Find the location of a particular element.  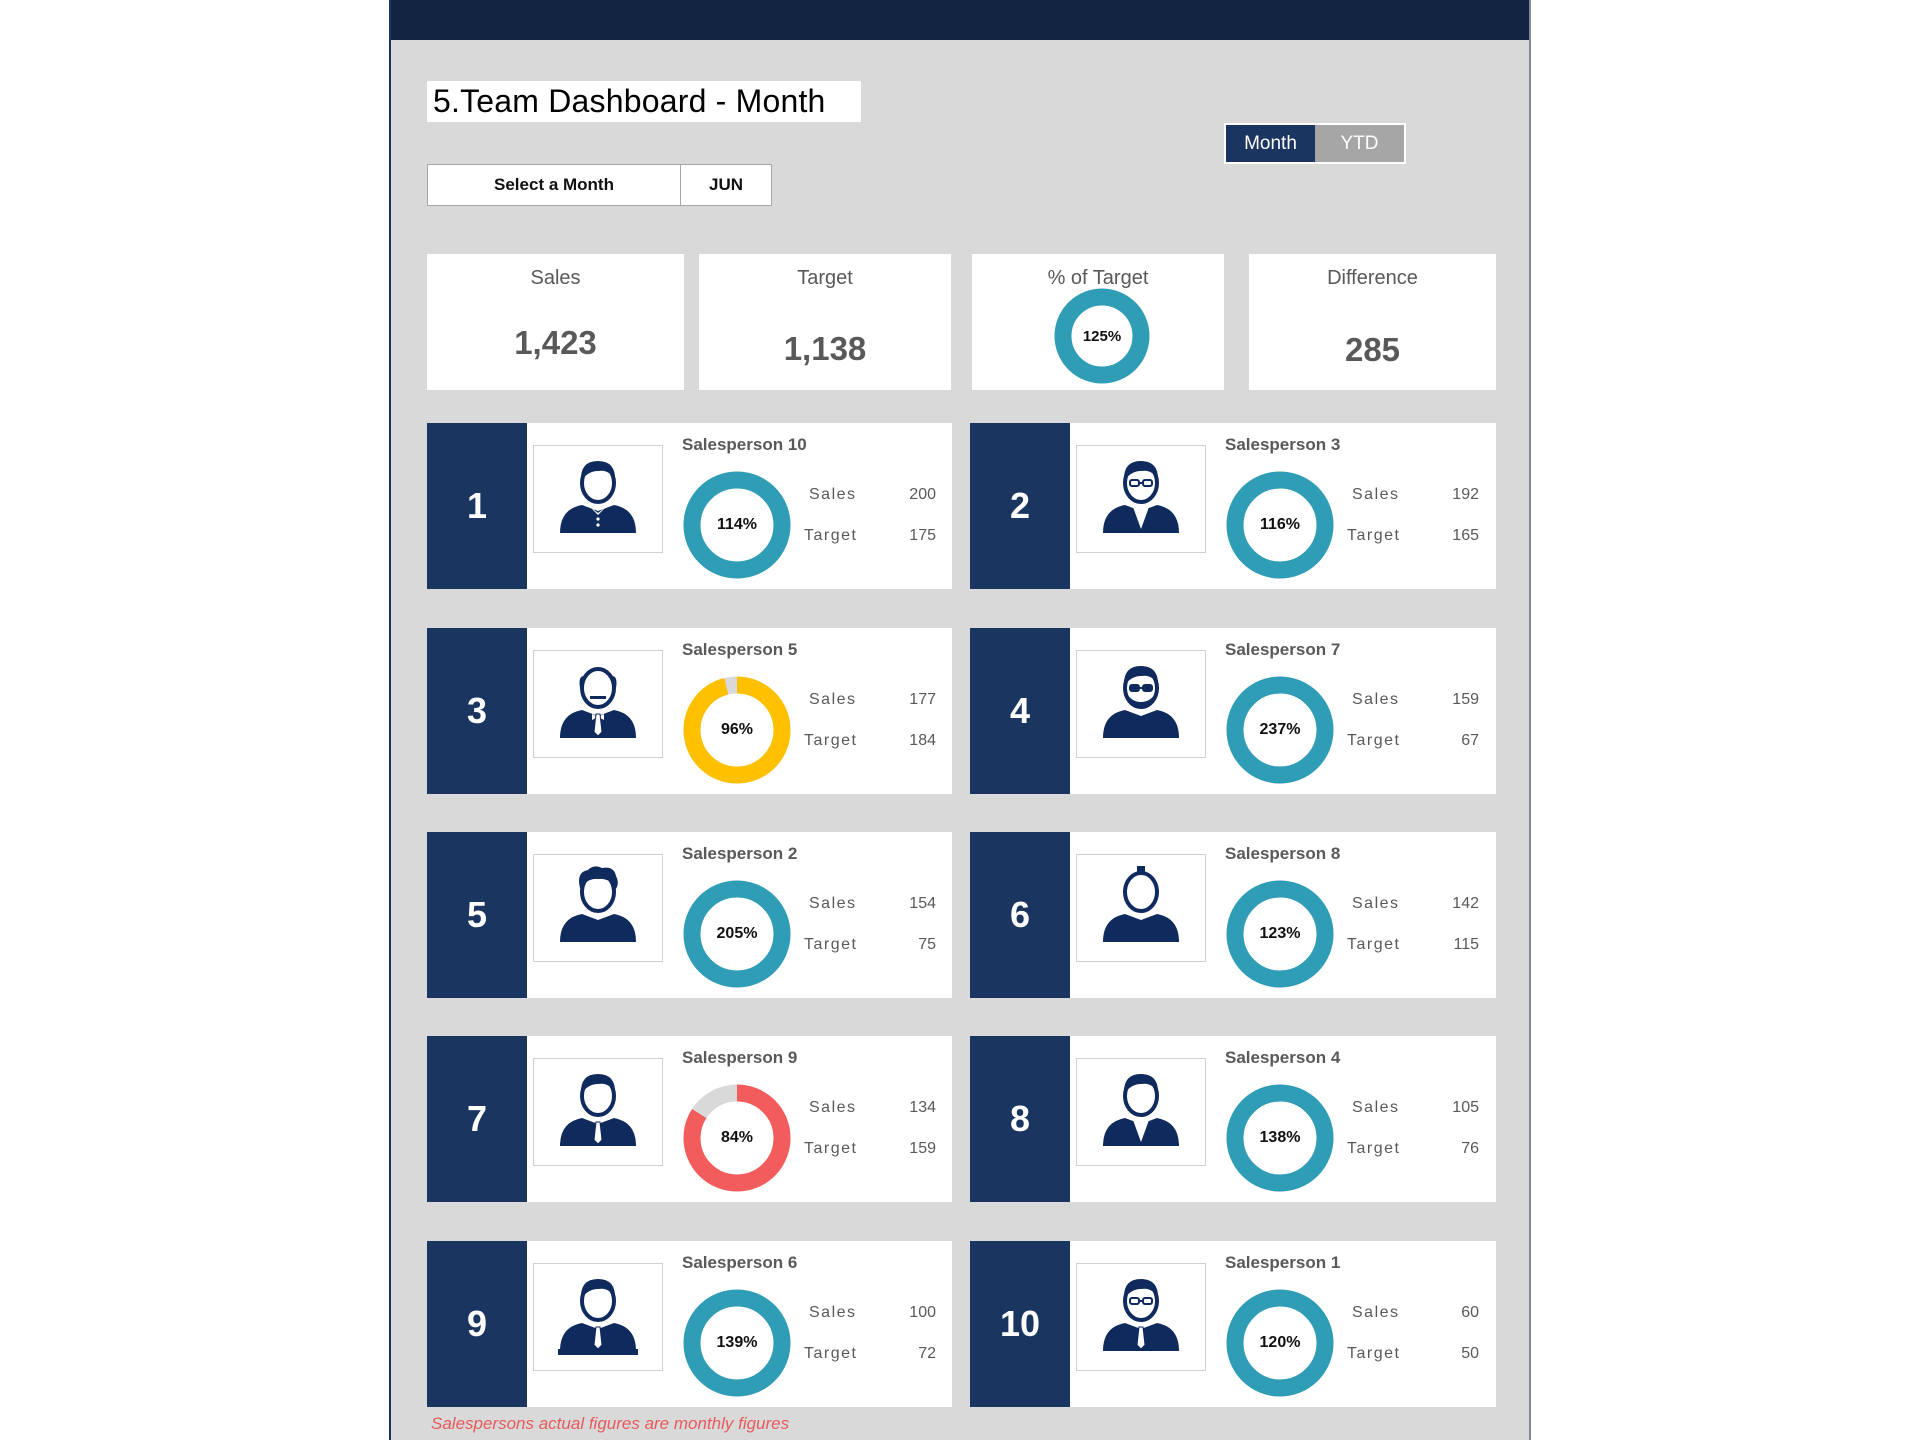

sales-value: 200 is located at coordinates (922, 494).